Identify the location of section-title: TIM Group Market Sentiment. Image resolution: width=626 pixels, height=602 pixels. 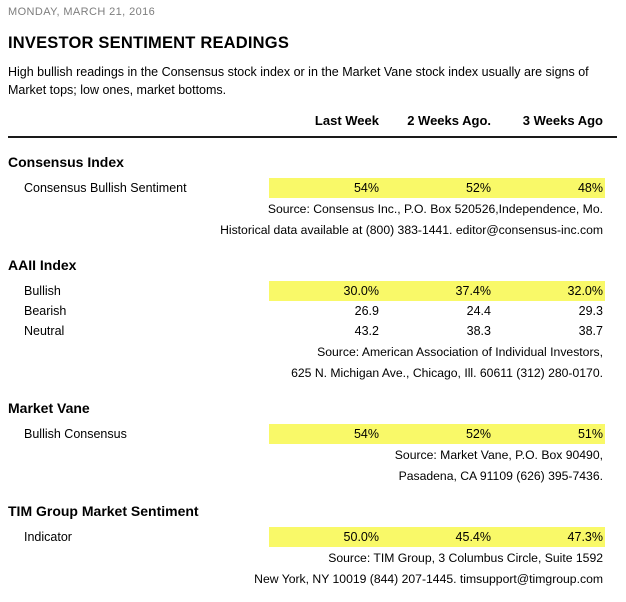
(103, 511).